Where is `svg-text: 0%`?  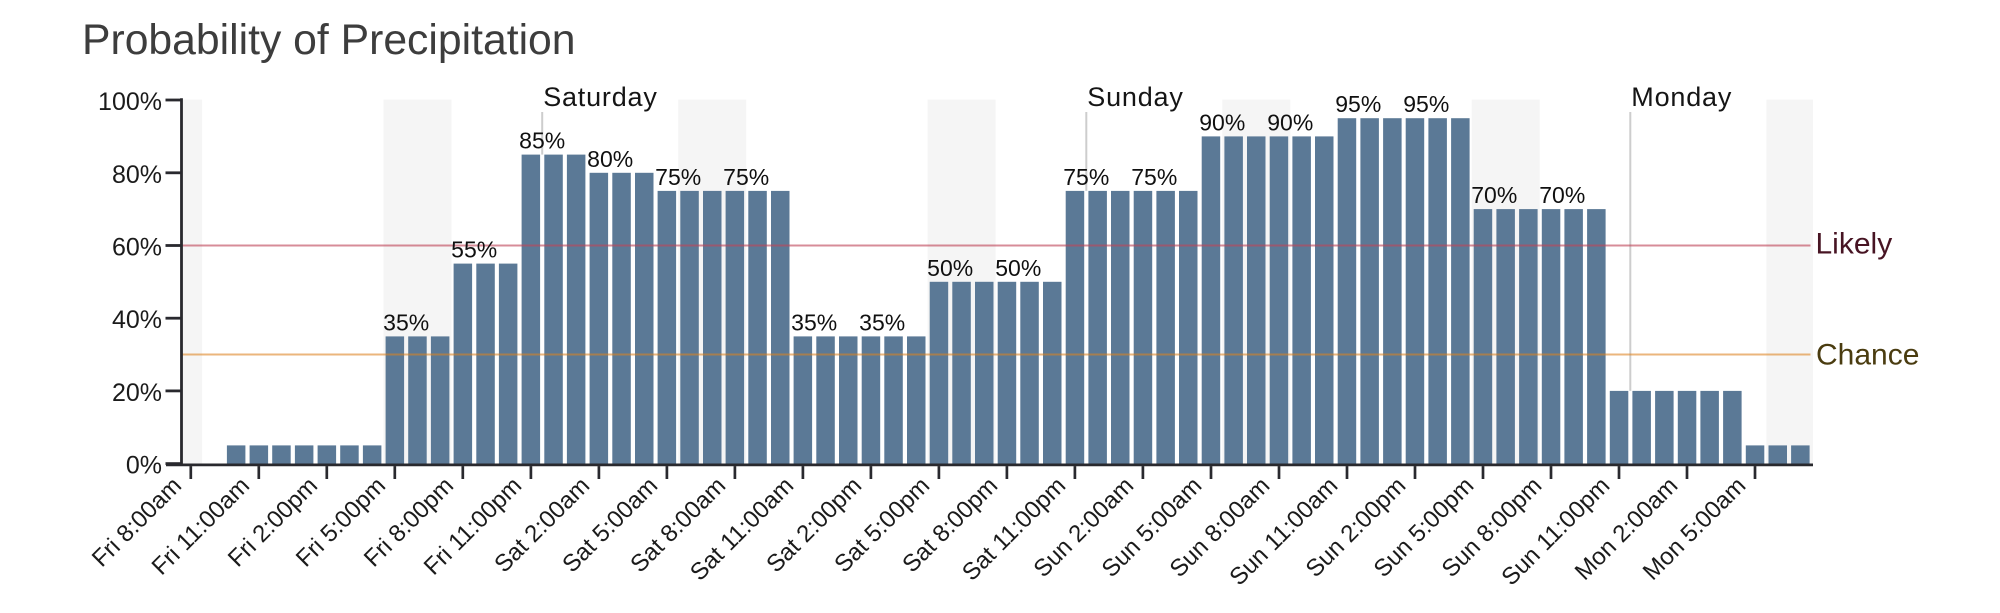
svg-text: 0% is located at coordinates (144, 466).